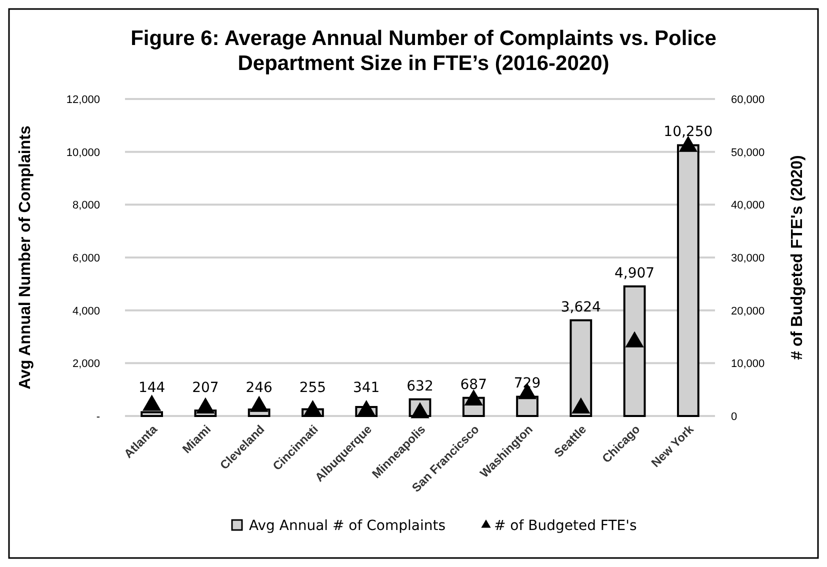  What do you see at coordinates (734, 417) in the screenshot?
I see `y2-tick-label: 0` at bounding box center [734, 417].